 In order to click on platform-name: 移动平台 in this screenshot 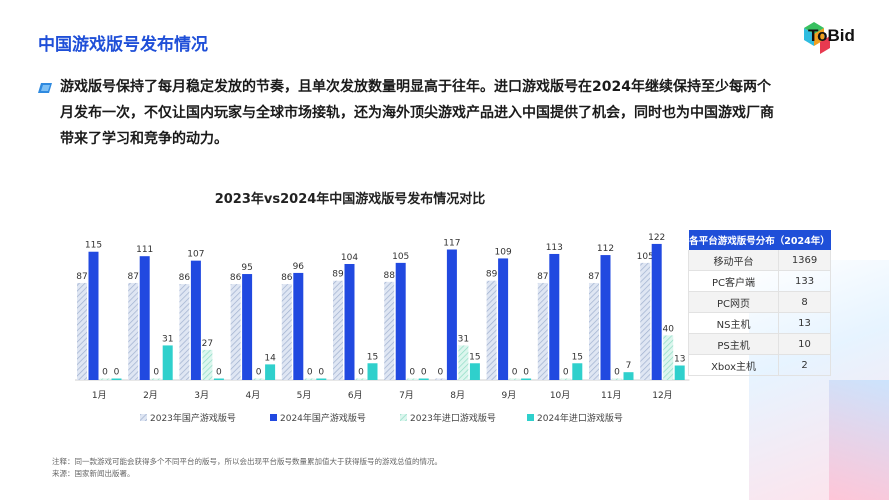, I will do `click(733, 260)`.